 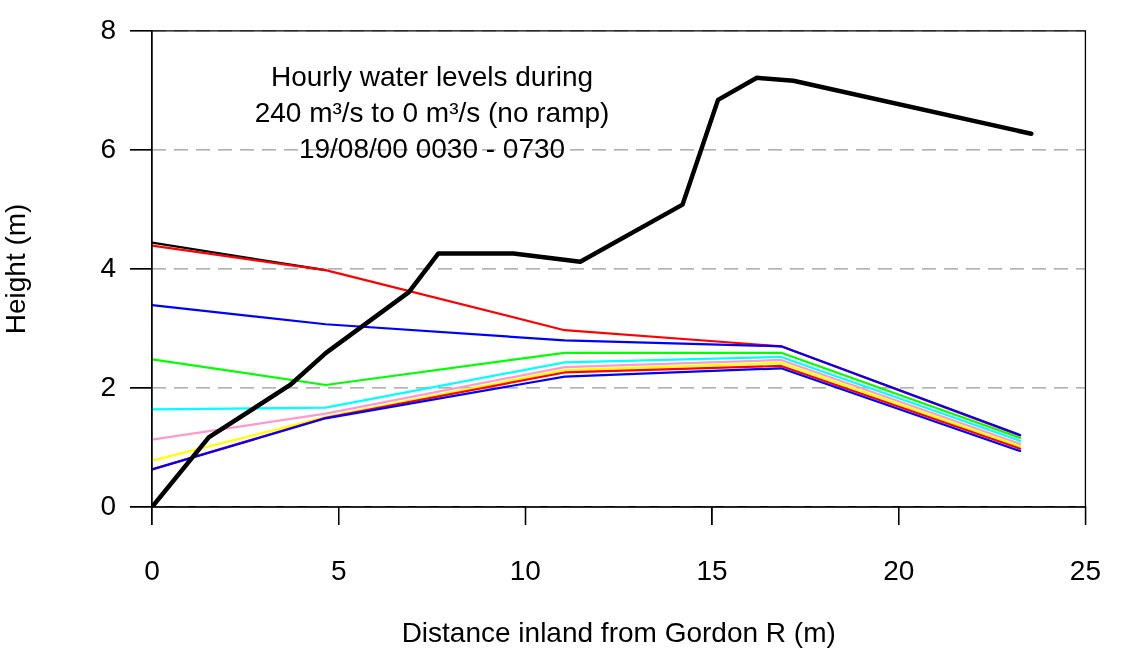 I want to click on x-axis-title: Distance inland from Gordon R (m), so click(x=618, y=632).